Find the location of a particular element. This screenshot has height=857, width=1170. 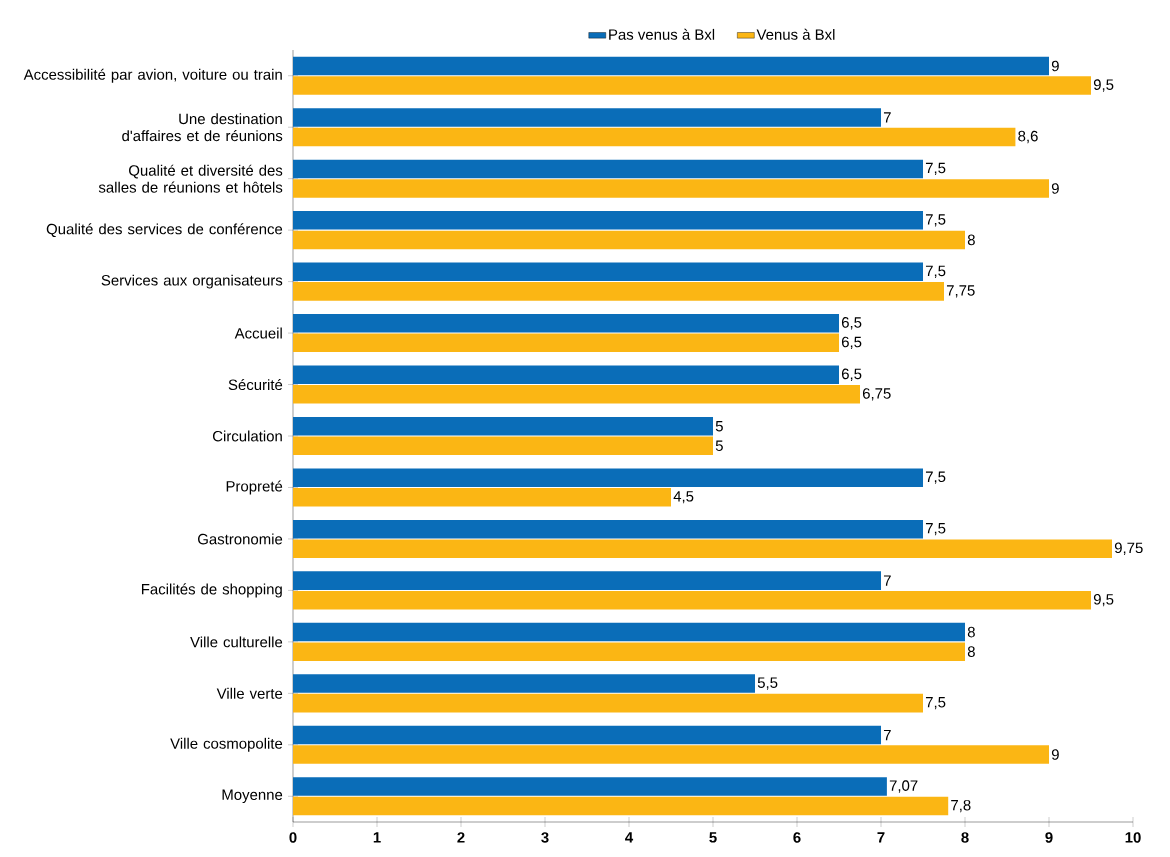

y-tick-label: Qualité et diversité des salles de réunions et hôtels is located at coordinates (190, 178).